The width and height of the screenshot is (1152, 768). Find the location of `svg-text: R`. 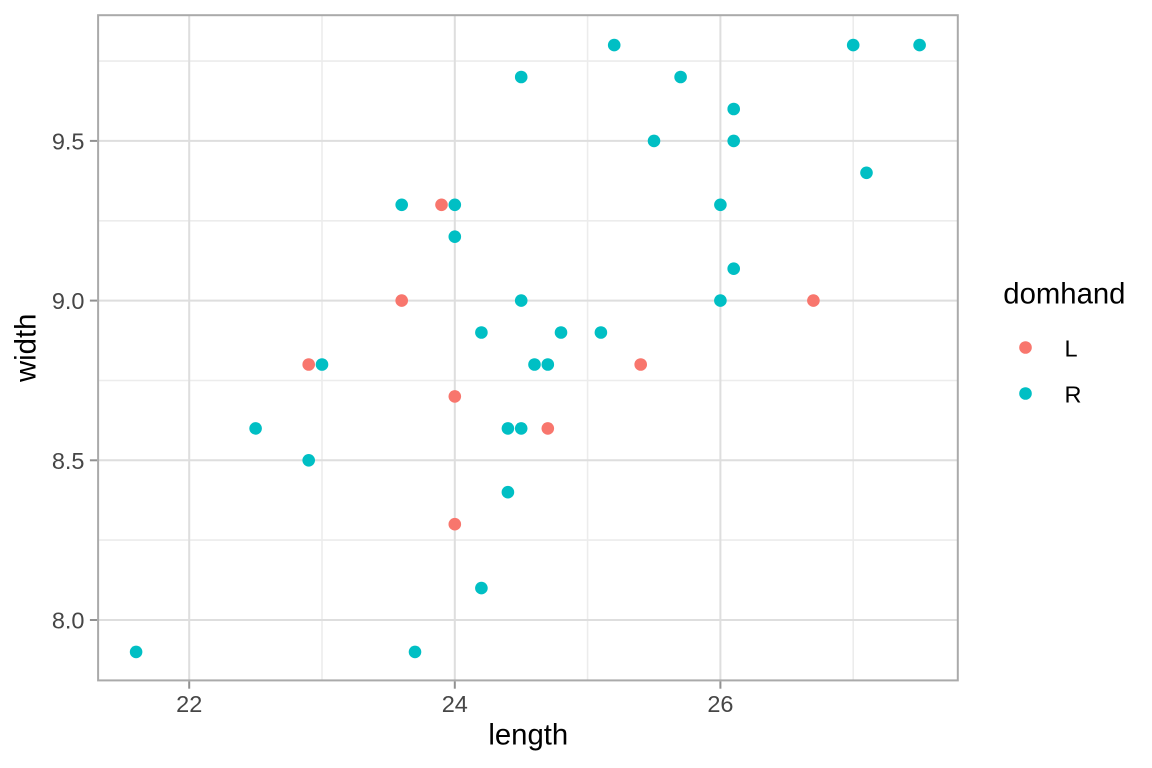

svg-text: R is located at coordinates (1073, 394).